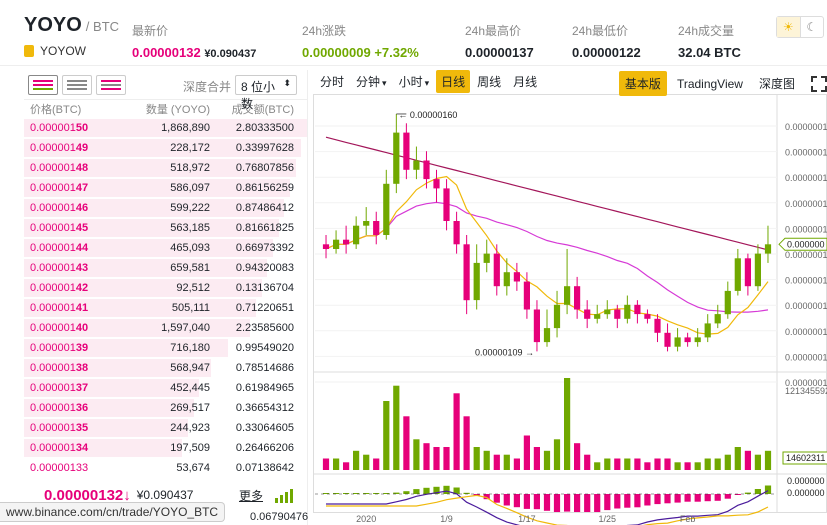  Describe the element at coordinates (776, 84) in the screenshot. I see `depth-chart-button: 深度图` at that location.